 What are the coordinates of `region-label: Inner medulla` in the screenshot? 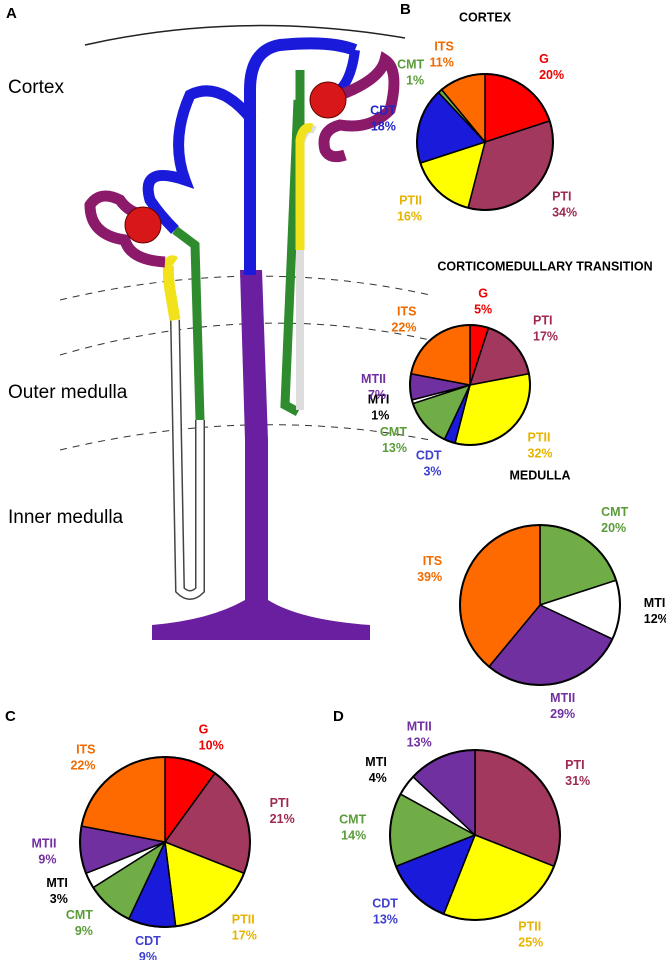 It's located at (66, 517).